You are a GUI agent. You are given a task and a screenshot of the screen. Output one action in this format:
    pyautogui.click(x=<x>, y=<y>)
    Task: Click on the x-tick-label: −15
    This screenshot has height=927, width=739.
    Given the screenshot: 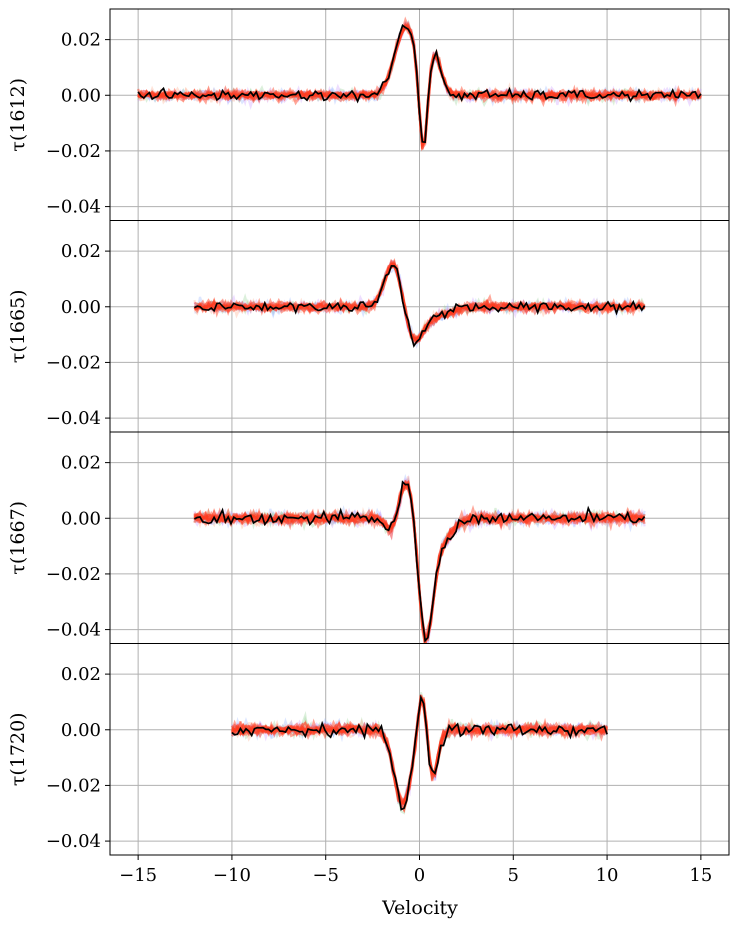 What is the action you would take?
    pyautogui.click(x=138, y=875)
    